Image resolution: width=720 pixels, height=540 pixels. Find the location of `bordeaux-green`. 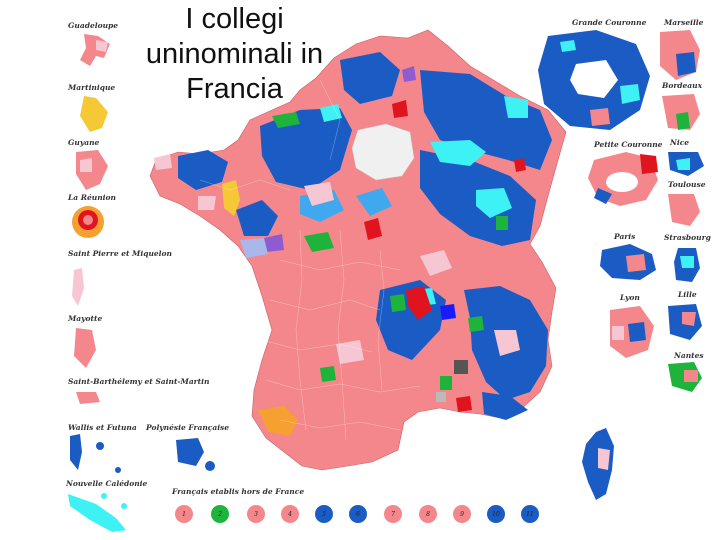

bordeaux-green is located at coordinates (683, 121).